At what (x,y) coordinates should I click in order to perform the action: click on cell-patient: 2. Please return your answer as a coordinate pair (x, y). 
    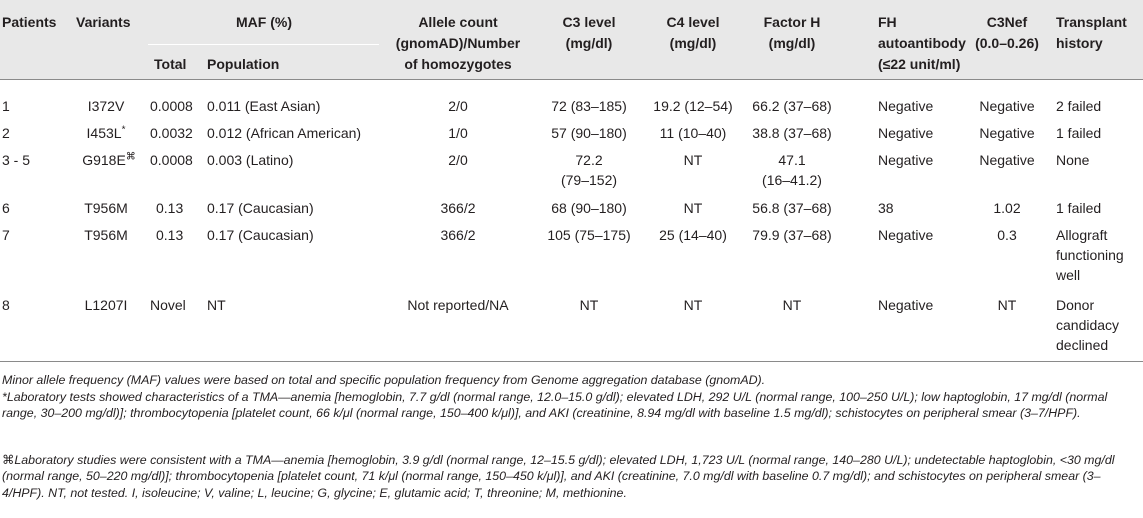
    Looking at the image, I should click on (6, 133).